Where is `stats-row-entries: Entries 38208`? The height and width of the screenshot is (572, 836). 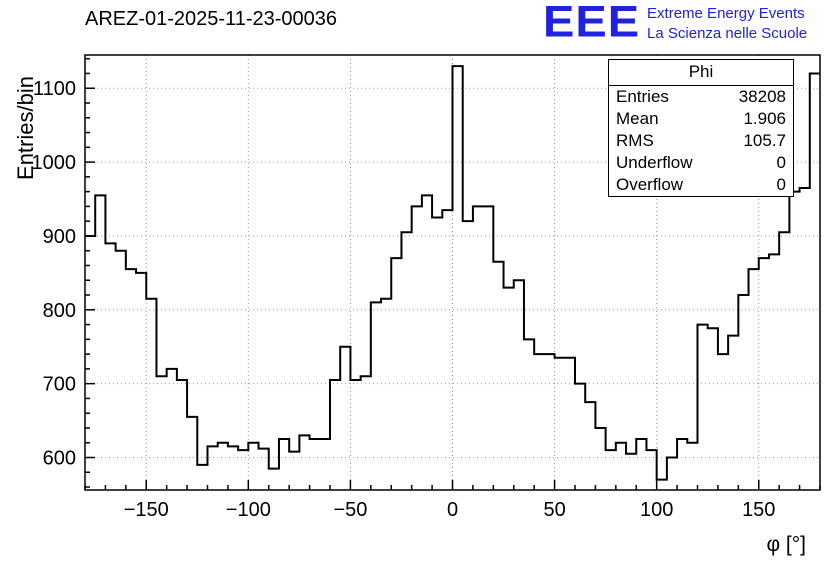
stats-row-entries: Entries 38208 is located at coordinates (701, 97).